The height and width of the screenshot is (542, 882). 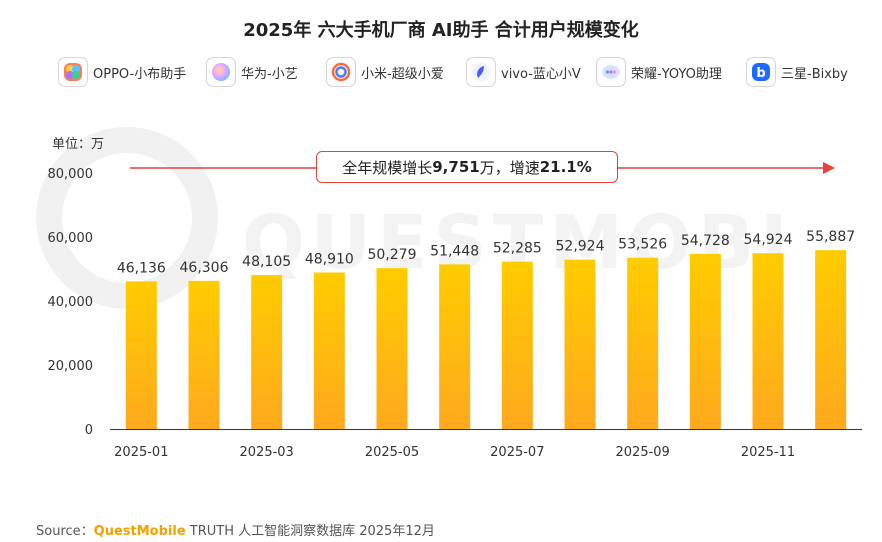 What do you see at coordinates (73, 72) in the screenshot?
I see `oppo-xiaobu-icon` at bounding box center [73, 72].